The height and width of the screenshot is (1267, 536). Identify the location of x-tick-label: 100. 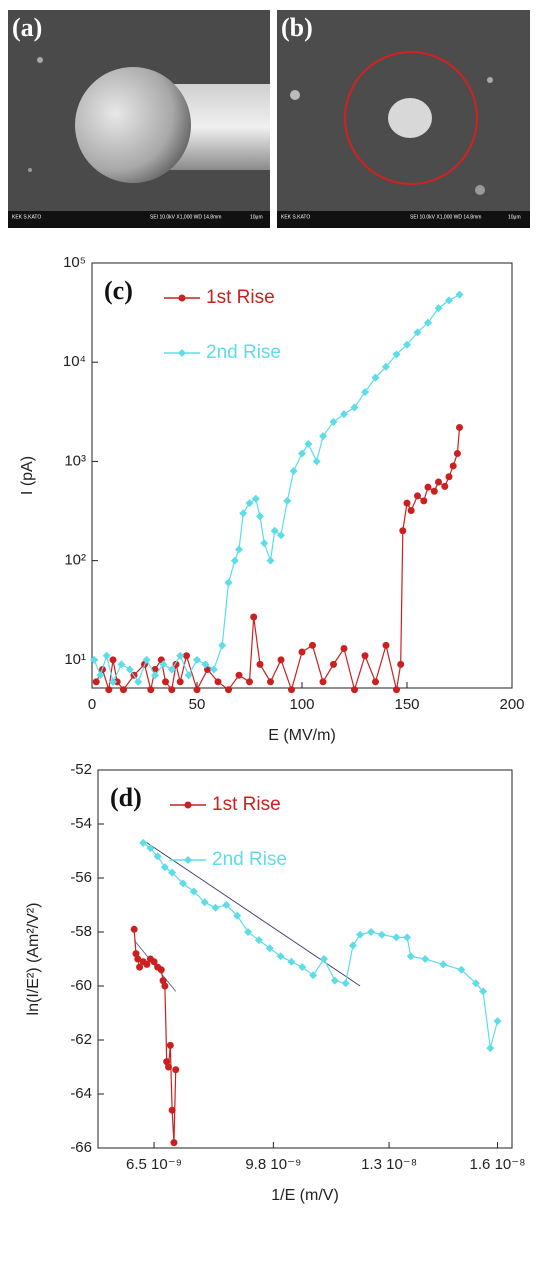
(301, 704).